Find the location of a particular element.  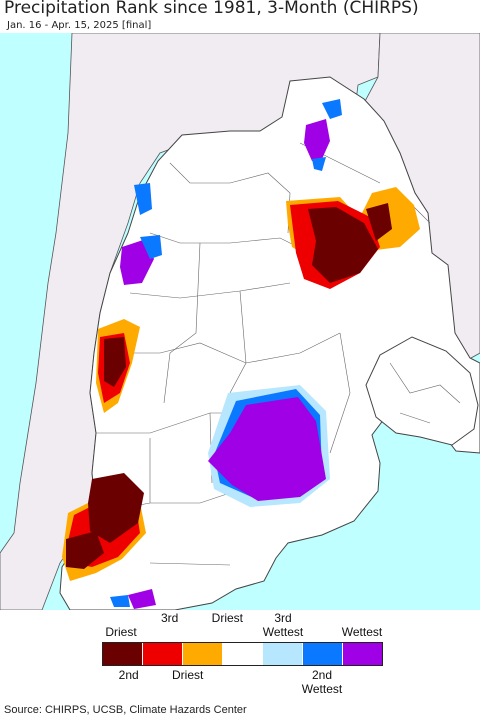

patch-ne-driest-b is located at coordinates (379, 222).